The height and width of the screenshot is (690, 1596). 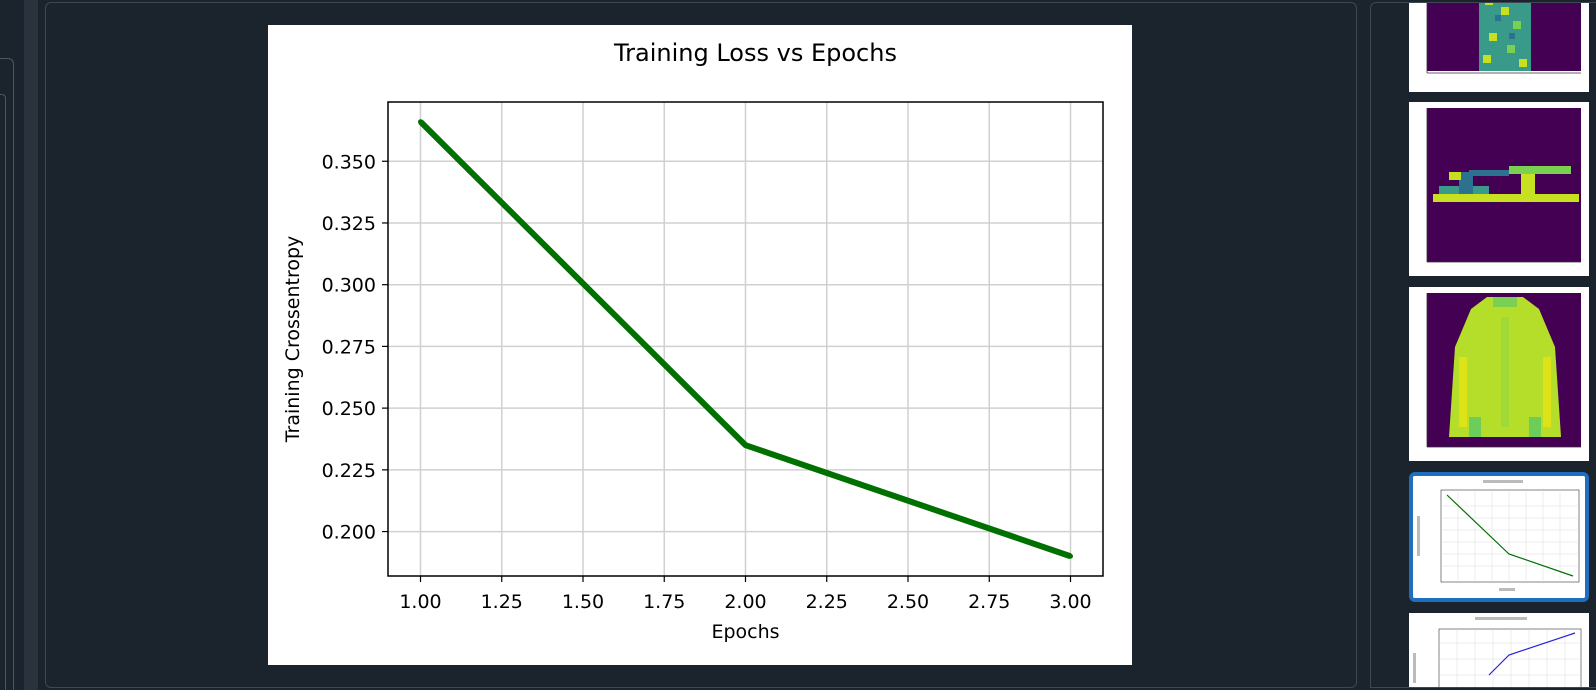 I want to click on coat-image, so click(x=1503, y=370).